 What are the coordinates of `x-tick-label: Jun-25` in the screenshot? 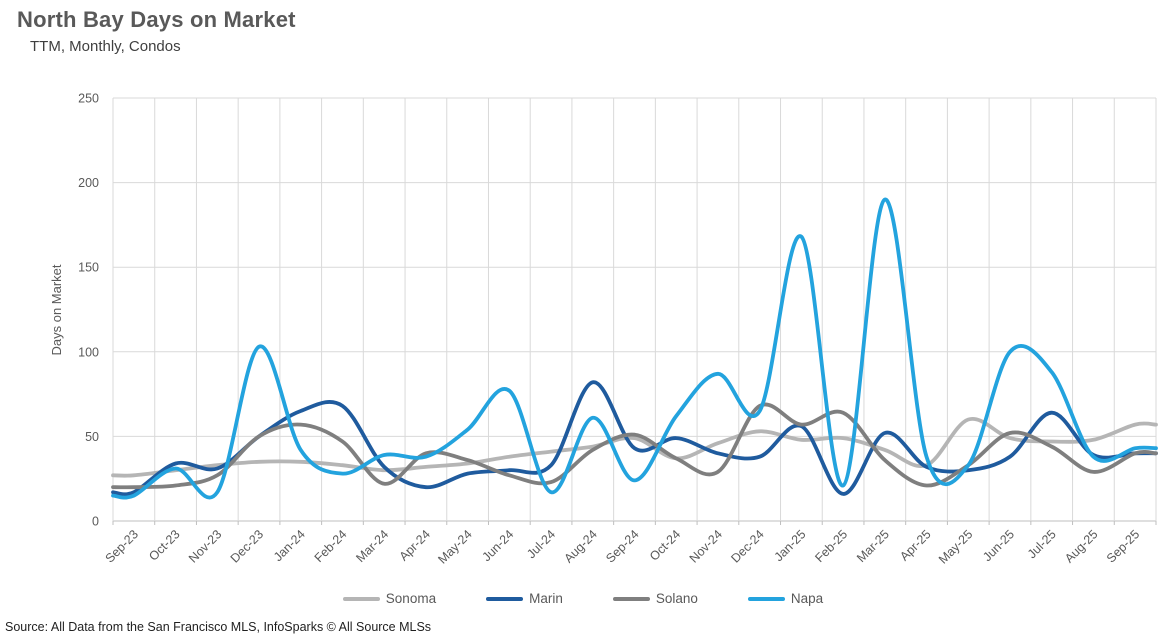 It's located at (998, 545).